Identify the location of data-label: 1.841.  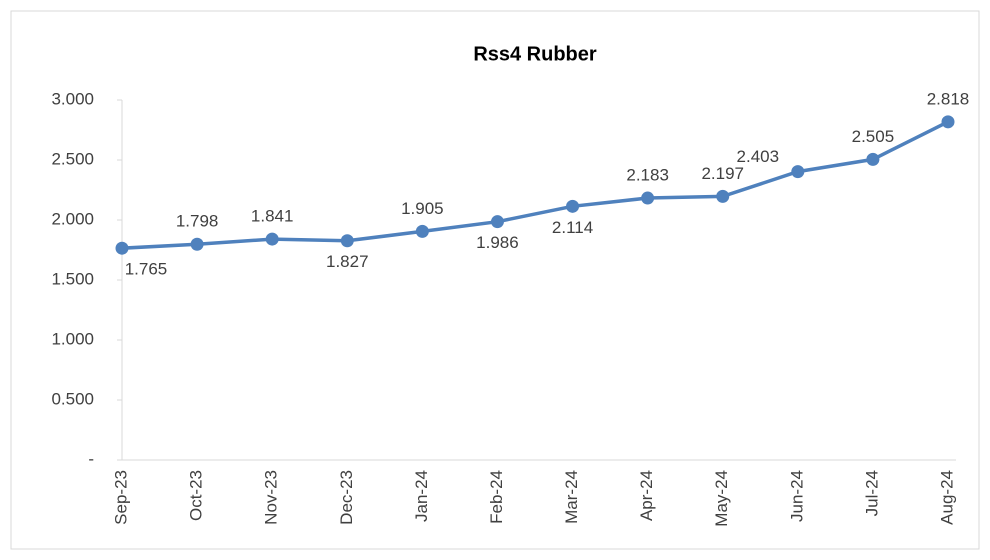
(272, 216).